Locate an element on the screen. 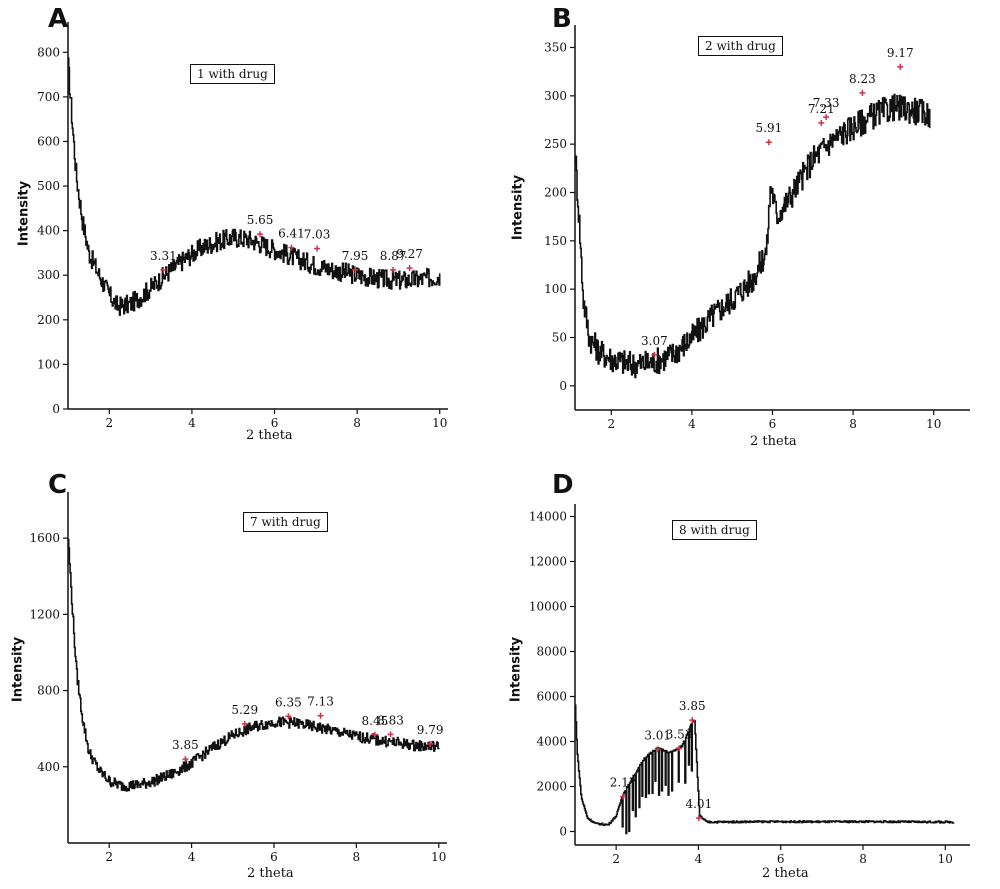  peak-label: 7.03 is located at coordinates (317, 234).